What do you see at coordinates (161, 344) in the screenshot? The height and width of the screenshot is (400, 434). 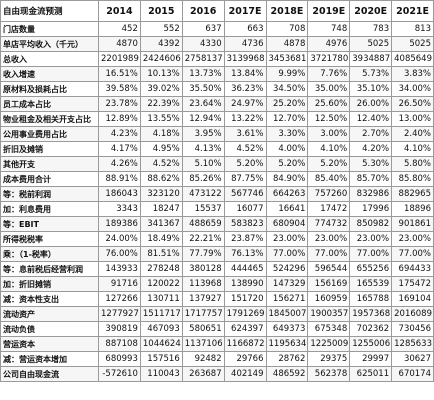 I see `cell: 1044624` at bounding box center [161, 344].